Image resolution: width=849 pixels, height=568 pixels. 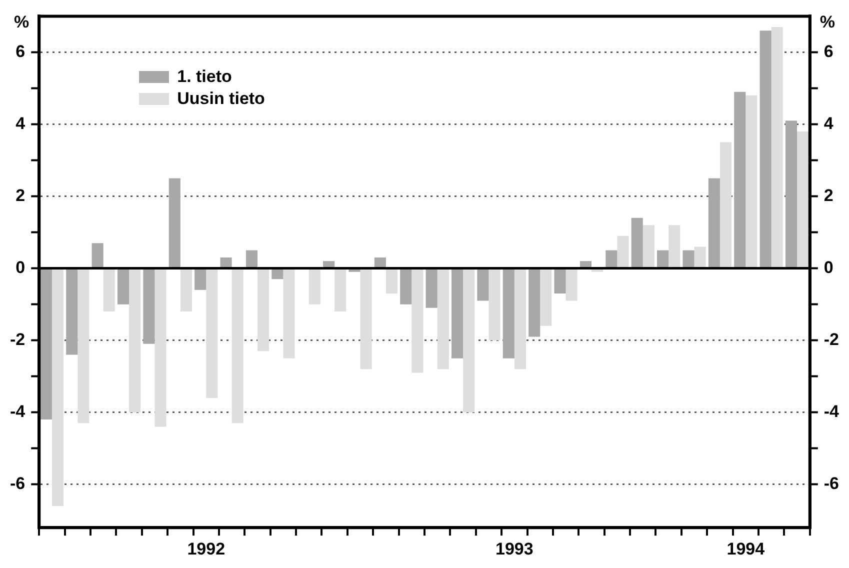 I want to click on y2-tick-label: -2, so click(x=832, y=340).